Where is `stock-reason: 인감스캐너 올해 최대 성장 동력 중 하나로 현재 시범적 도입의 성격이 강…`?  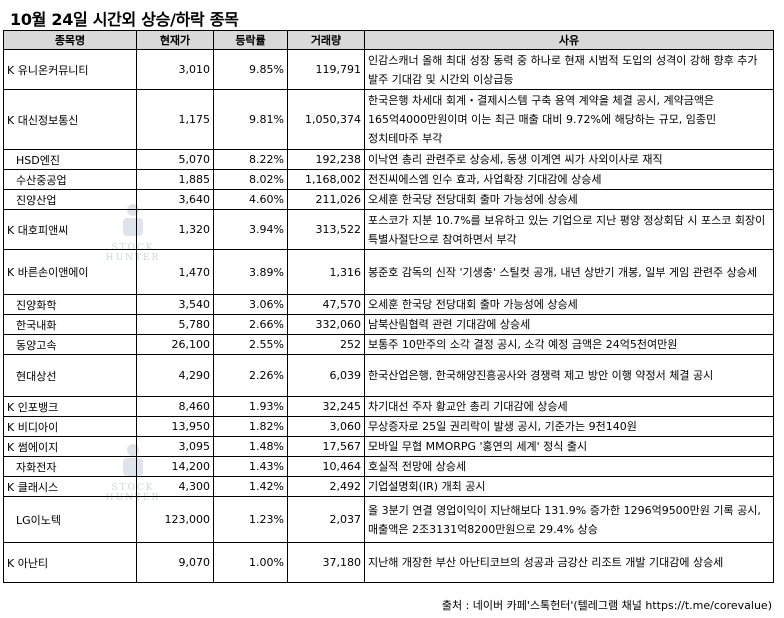 stock-reason: 인감스캐너 올해 최대 성장 동력 중 하나로 현재 시범적 도입의 성격이 강… is located at coordinates (569, 69).